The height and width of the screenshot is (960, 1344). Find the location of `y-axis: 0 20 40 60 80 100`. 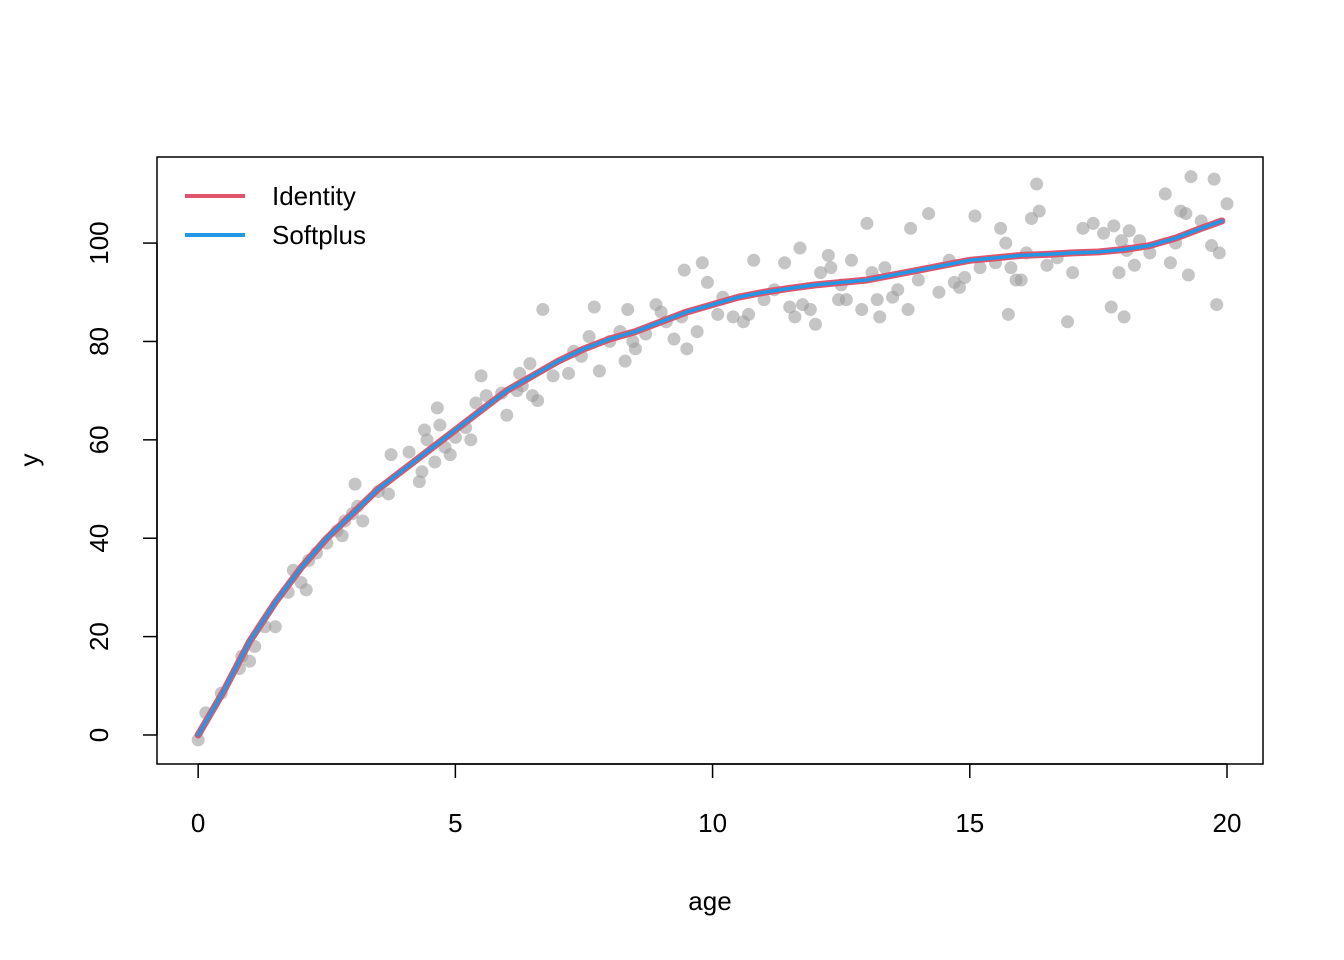

y-axis: 0 20 40 60 80 100 is located at coordinates (121, 481).